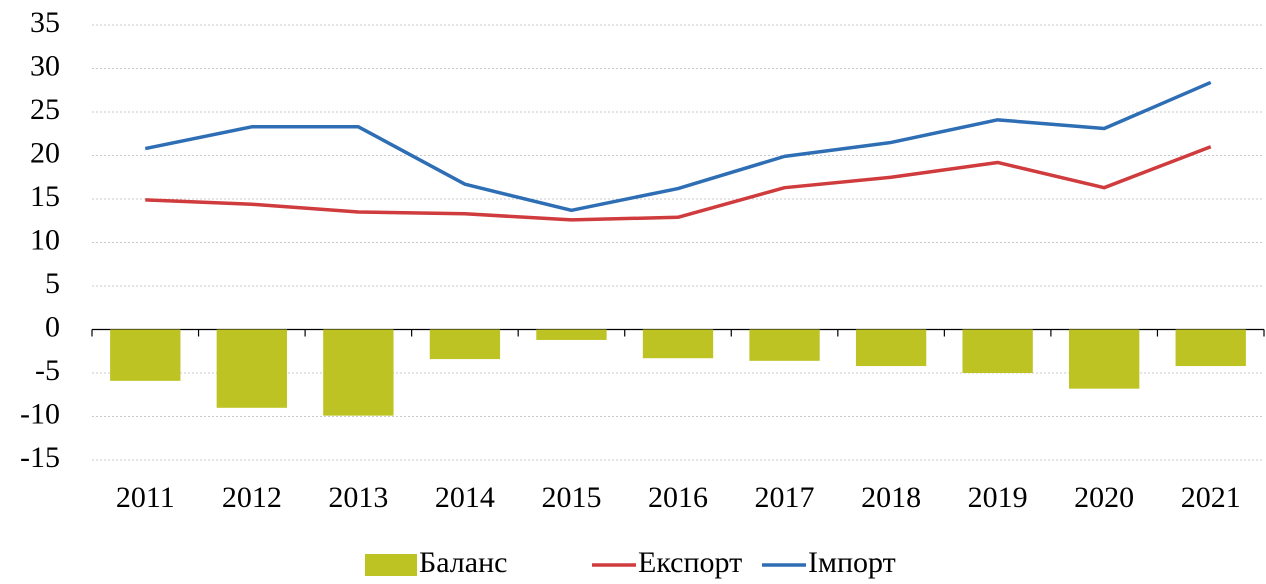  What do you see at coordinates (1104, 497) in the screenshot?
I see `x-tick-label: 2020` at bounding box center [1104, 497].